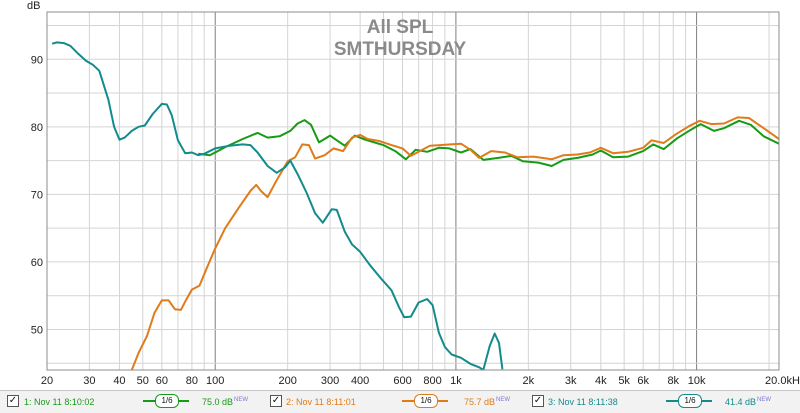 The height and width of the screenshot is (413, 800). I want to click on series-3-label: 3: Nov 11 8:11:38, so click(583, 402).